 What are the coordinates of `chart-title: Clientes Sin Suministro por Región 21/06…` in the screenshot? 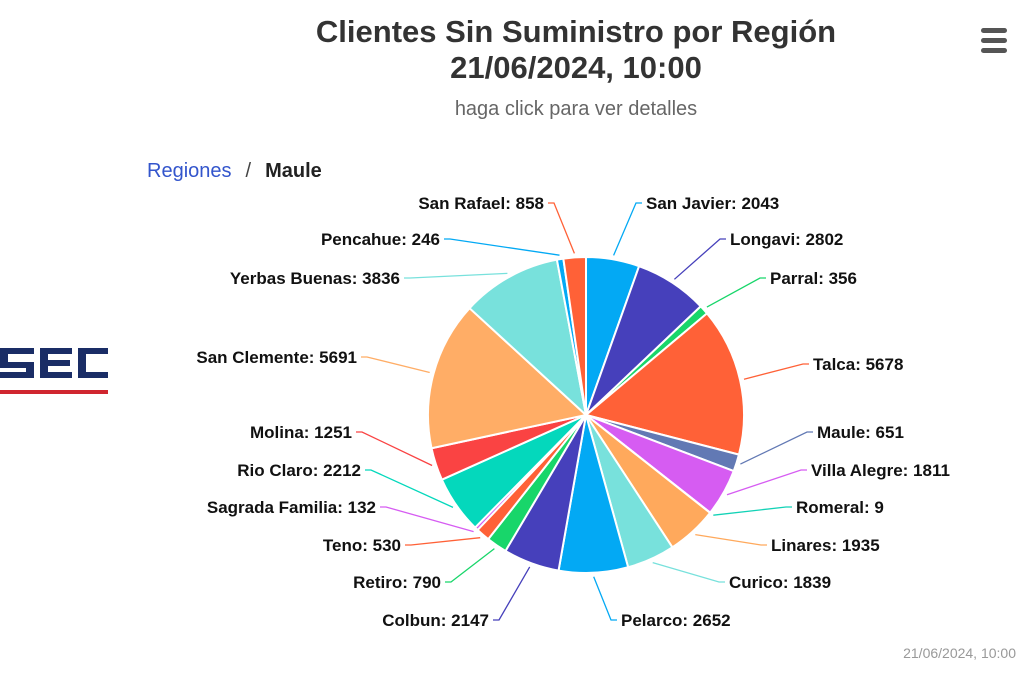 It's located at (512, 50).